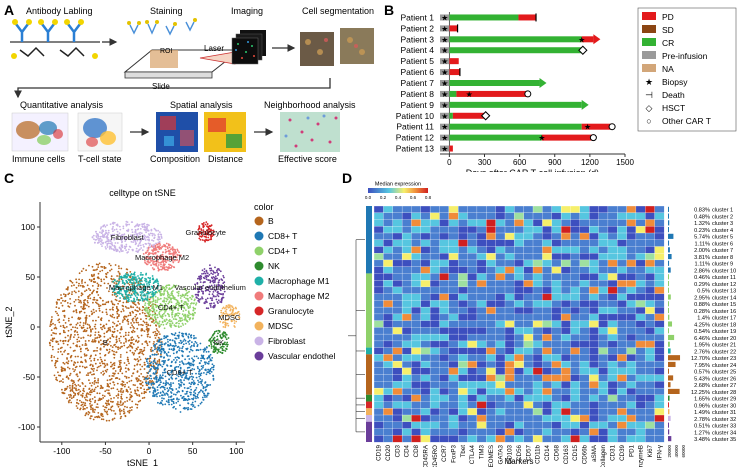 Image resolution: width=743 pixels, height=467 pixels. Describe the element at coordinates (555, 162) in the screenshot. I see `x-tick-label: 900` at that location.